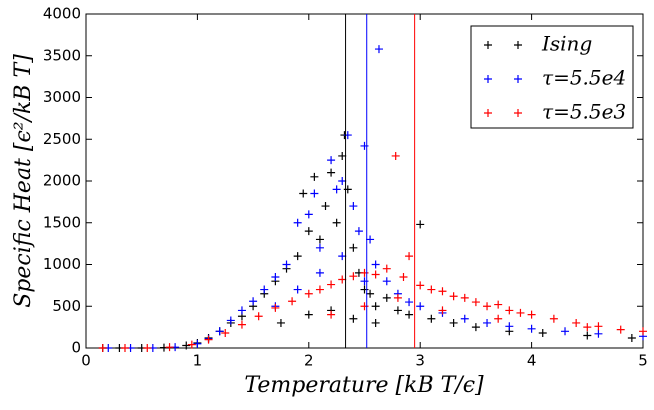 This screenshot has height=410, width=654. Describe the element at coordinates (76, 348) in the screenshot. I see `y-tick-label: 0` at that location.